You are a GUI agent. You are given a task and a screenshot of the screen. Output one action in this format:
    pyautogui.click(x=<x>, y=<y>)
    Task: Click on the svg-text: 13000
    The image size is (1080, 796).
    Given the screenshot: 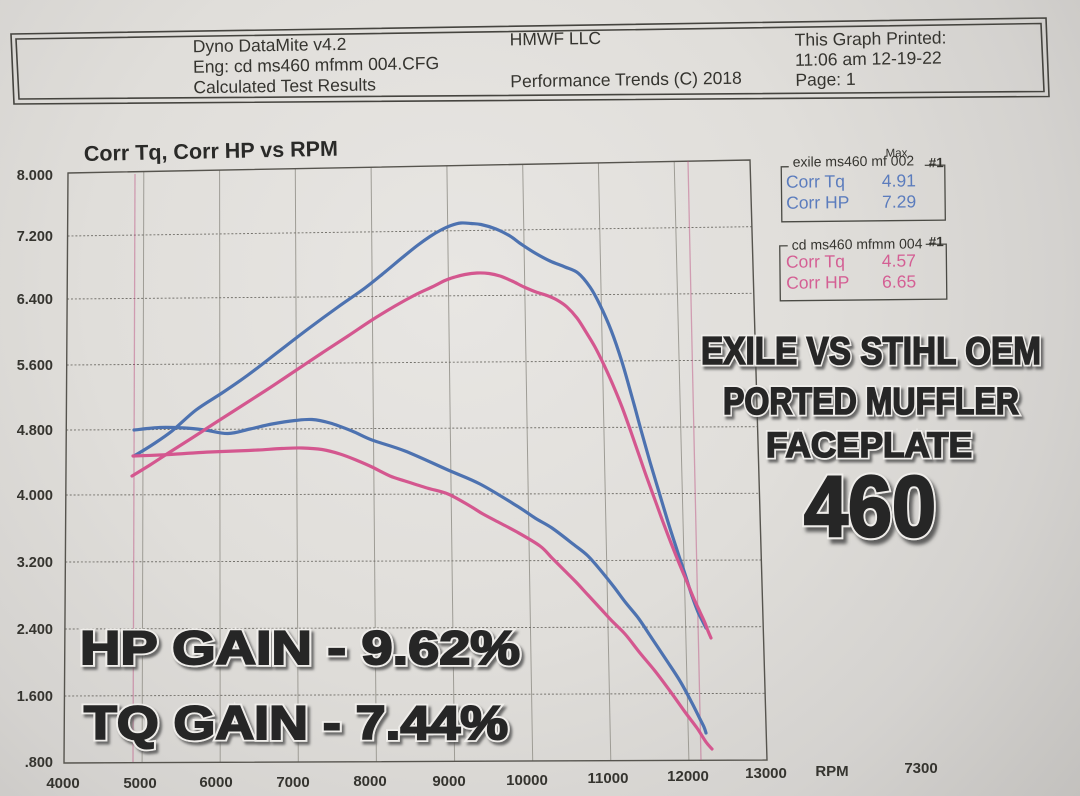 What is the action you would take?
    pyautogui.click(x=766, y=773)
    